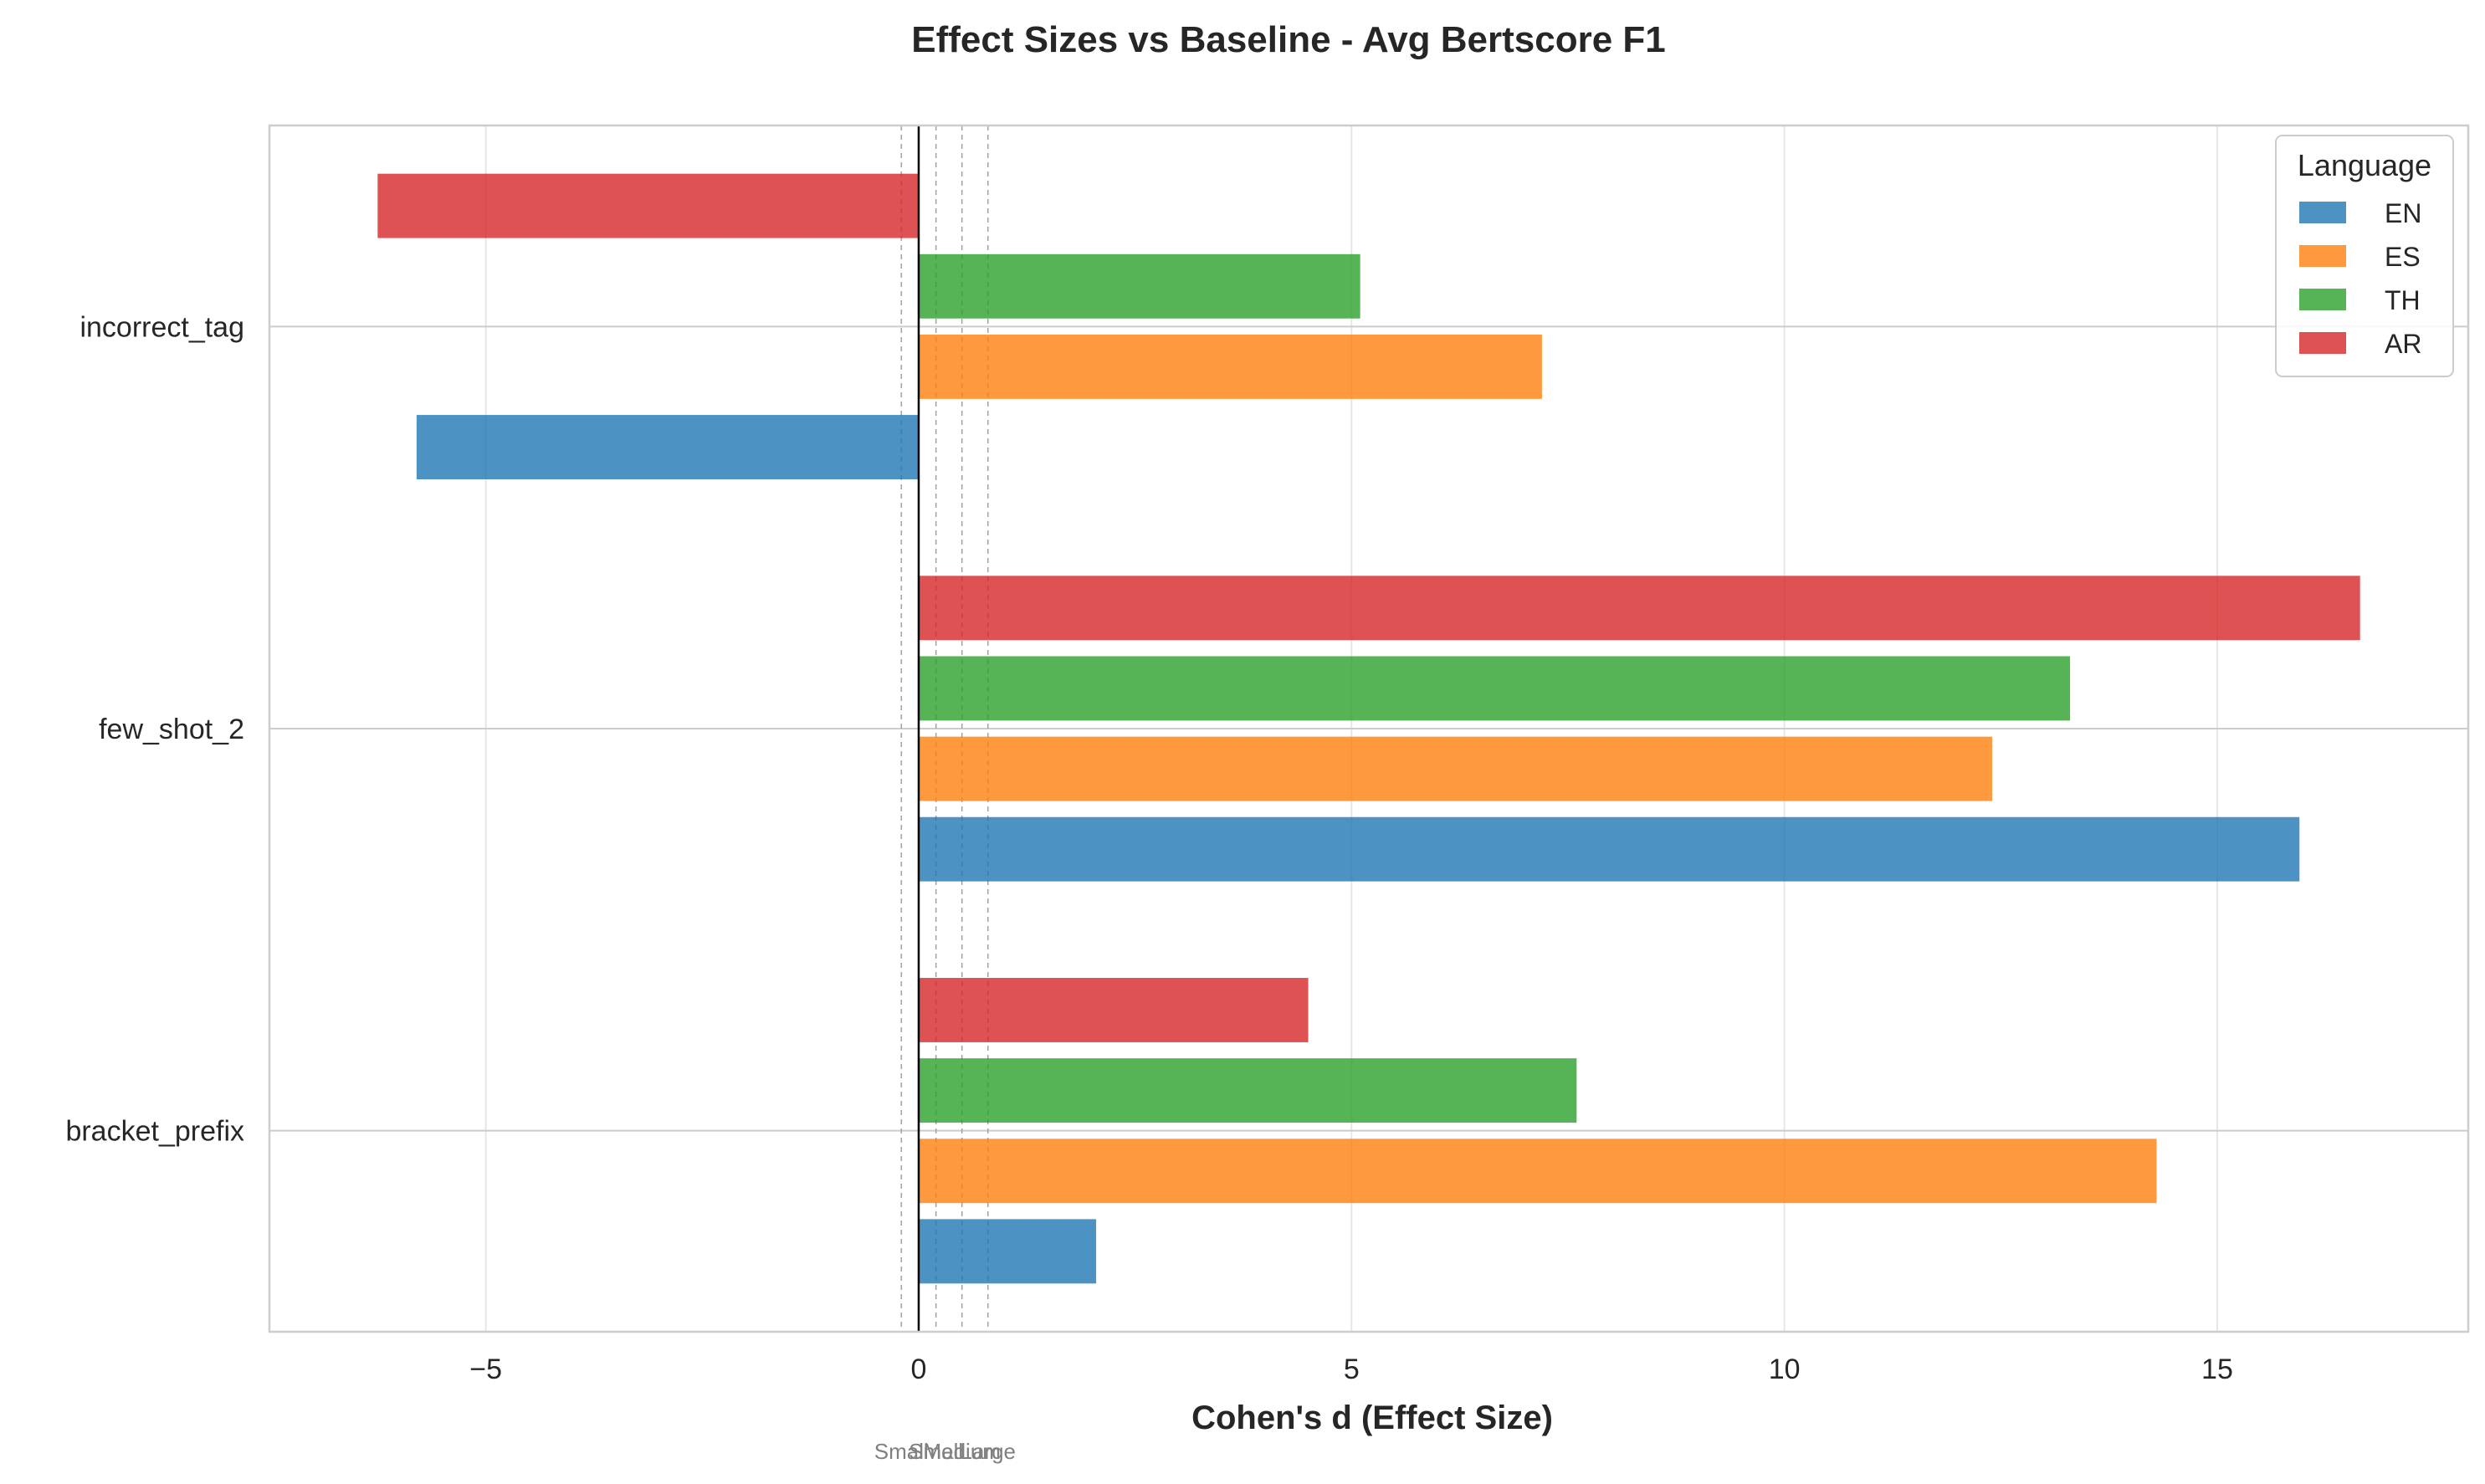 This screenshot has height=1484, width=2485. What do you see at coordinates (2403, 213) in the screenshot?
I see `legend-label-en: EN` at bounding box center [2403, 213].